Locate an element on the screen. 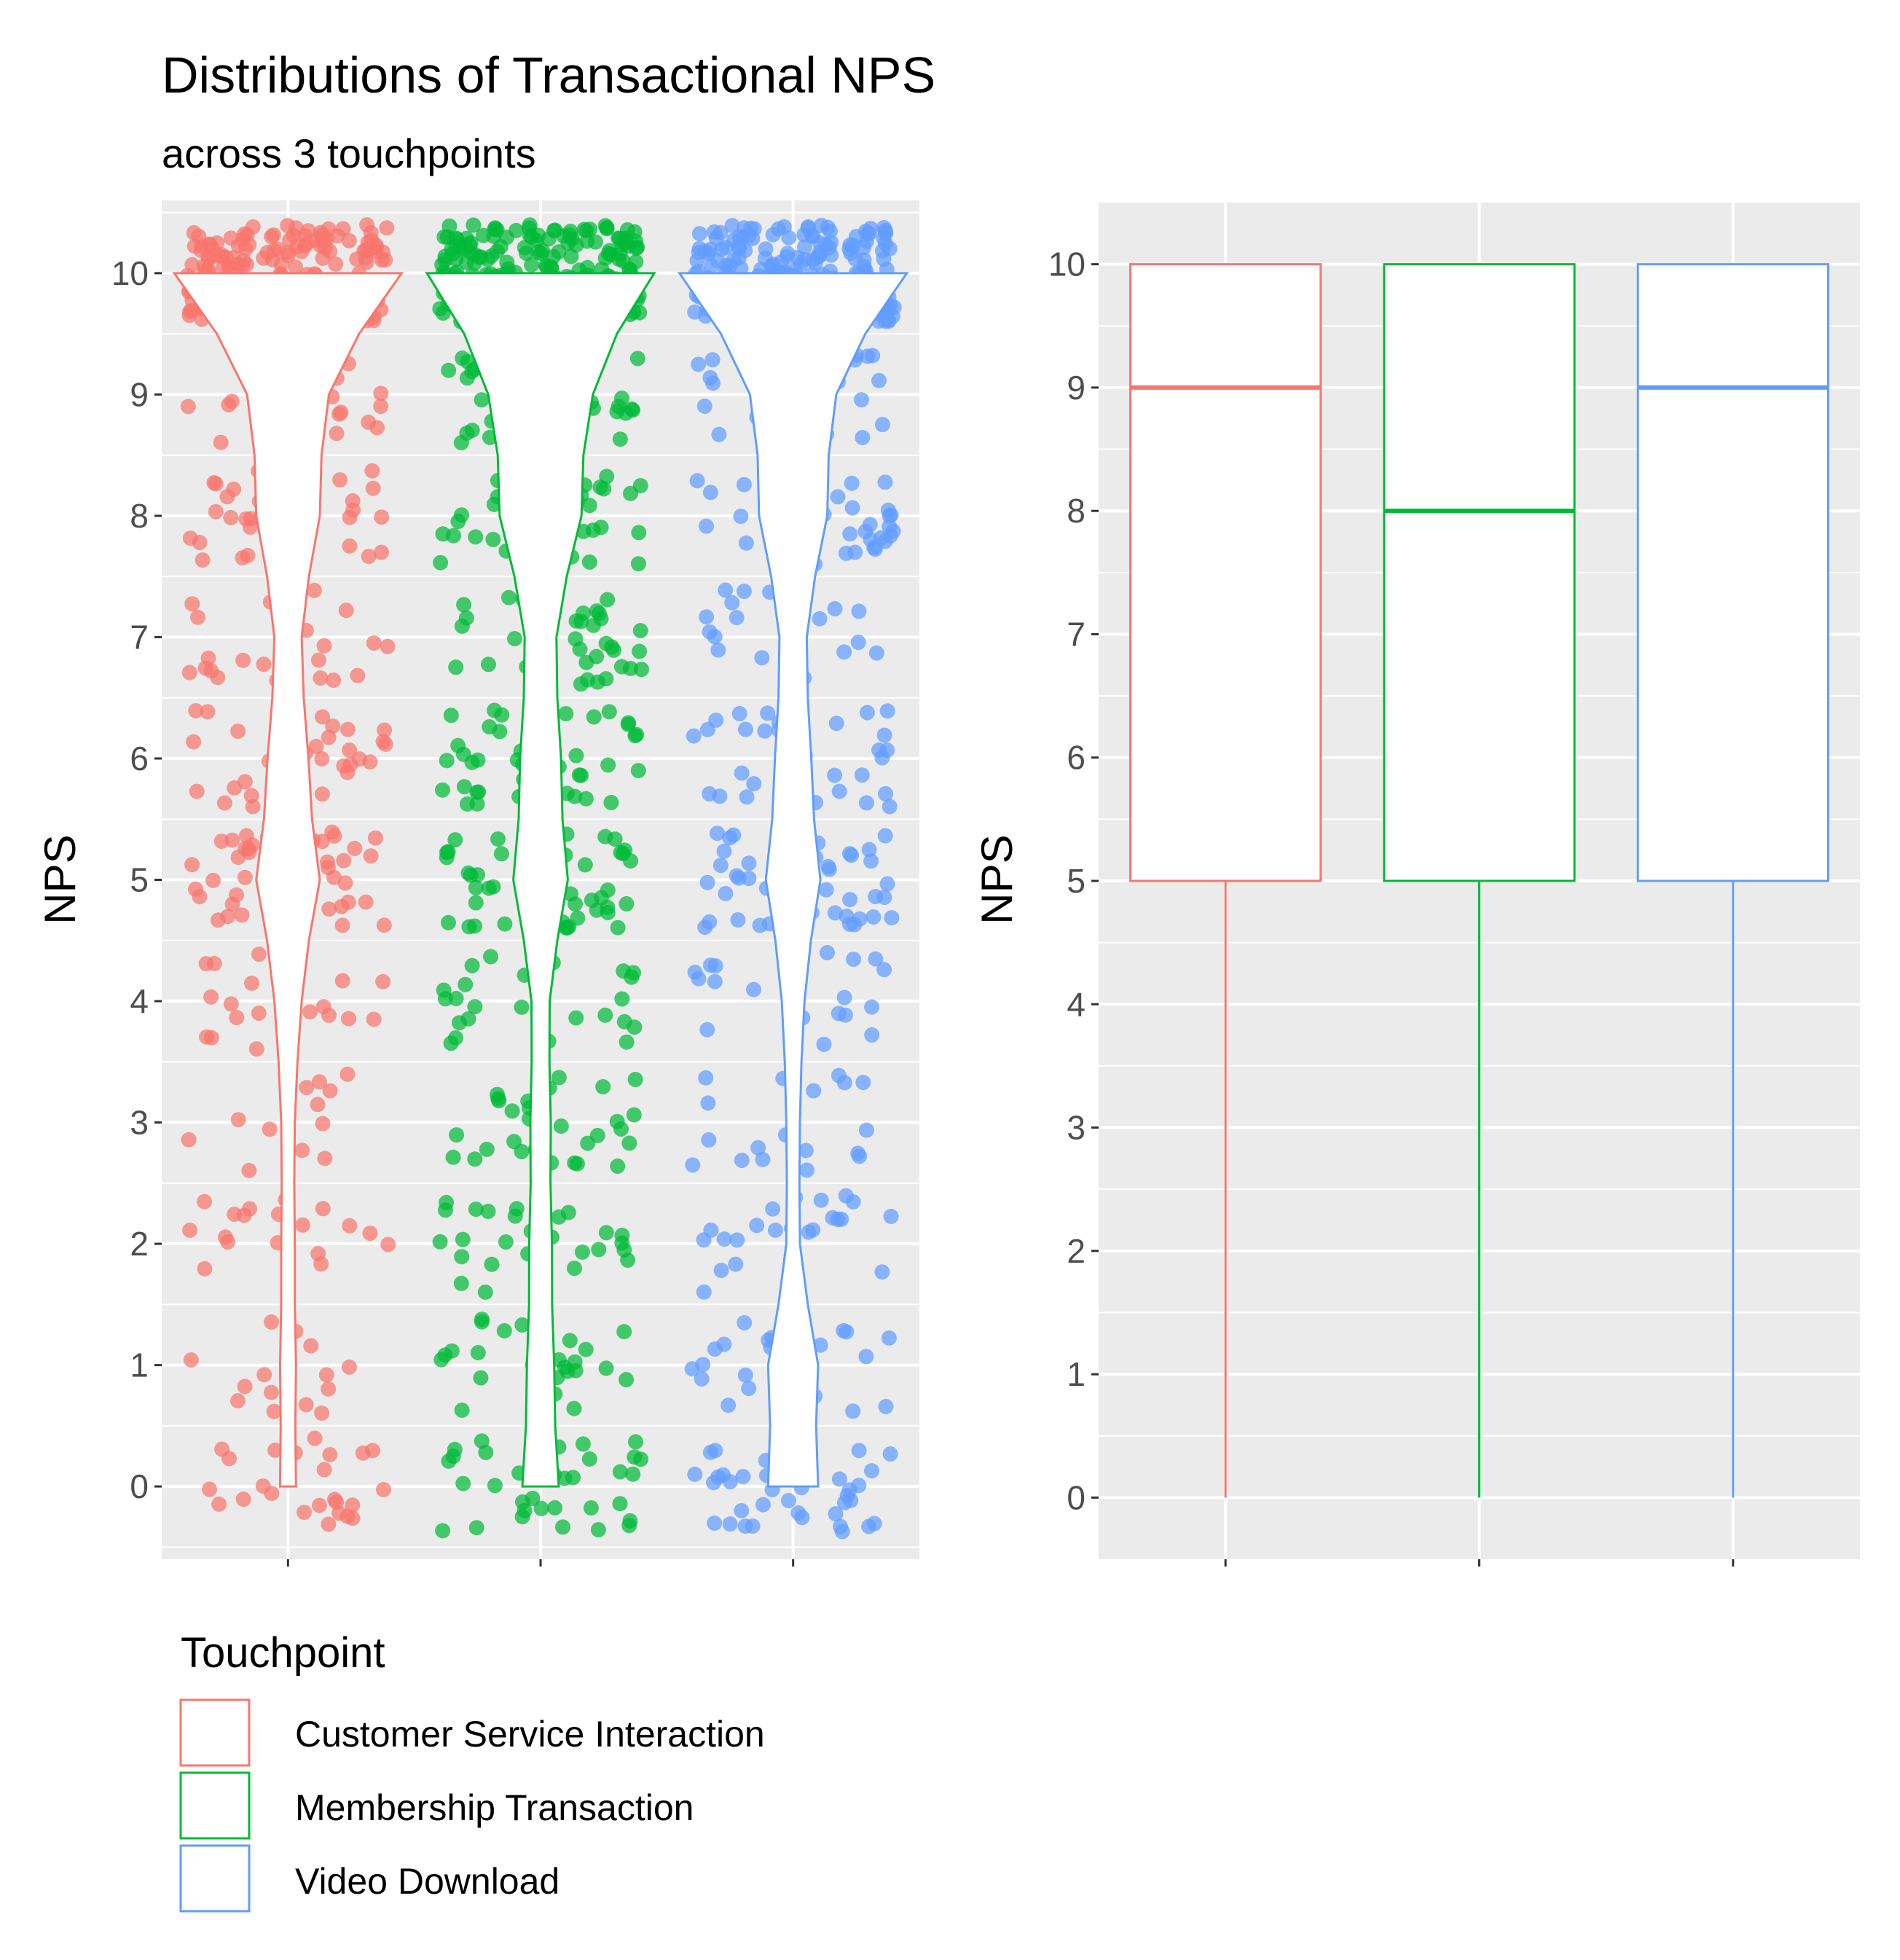  legend-item-video-download: Video Download is located at coordinates (369, 1878).